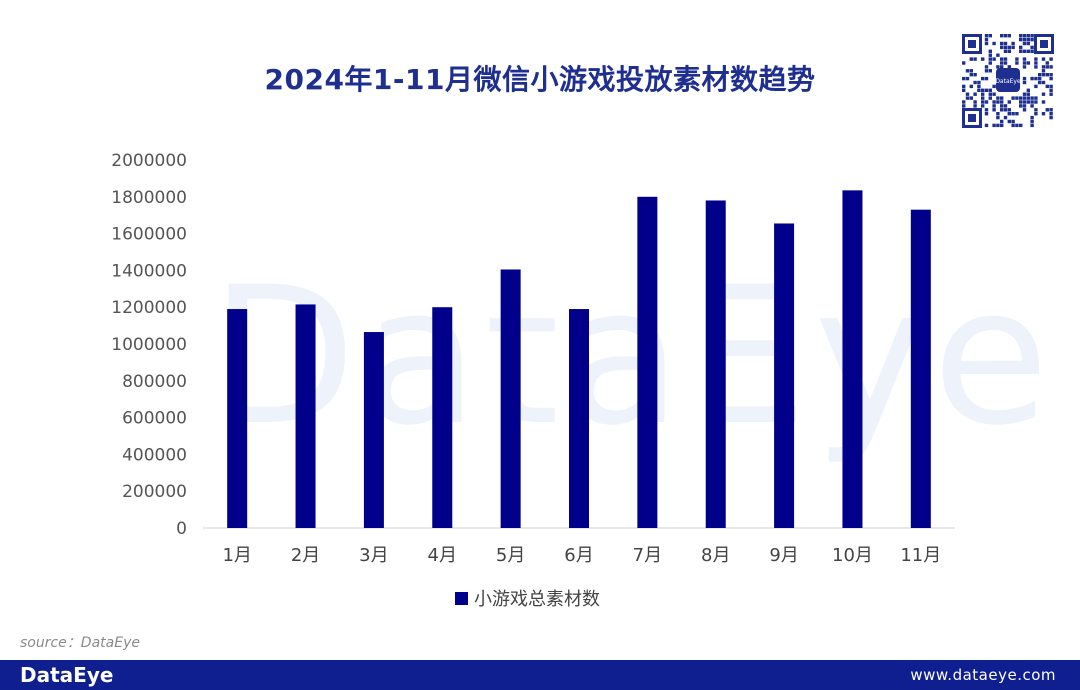 This screenshot has height=690, width=1080. I want to click on source-note: source：DataEye, so click(80, 643).